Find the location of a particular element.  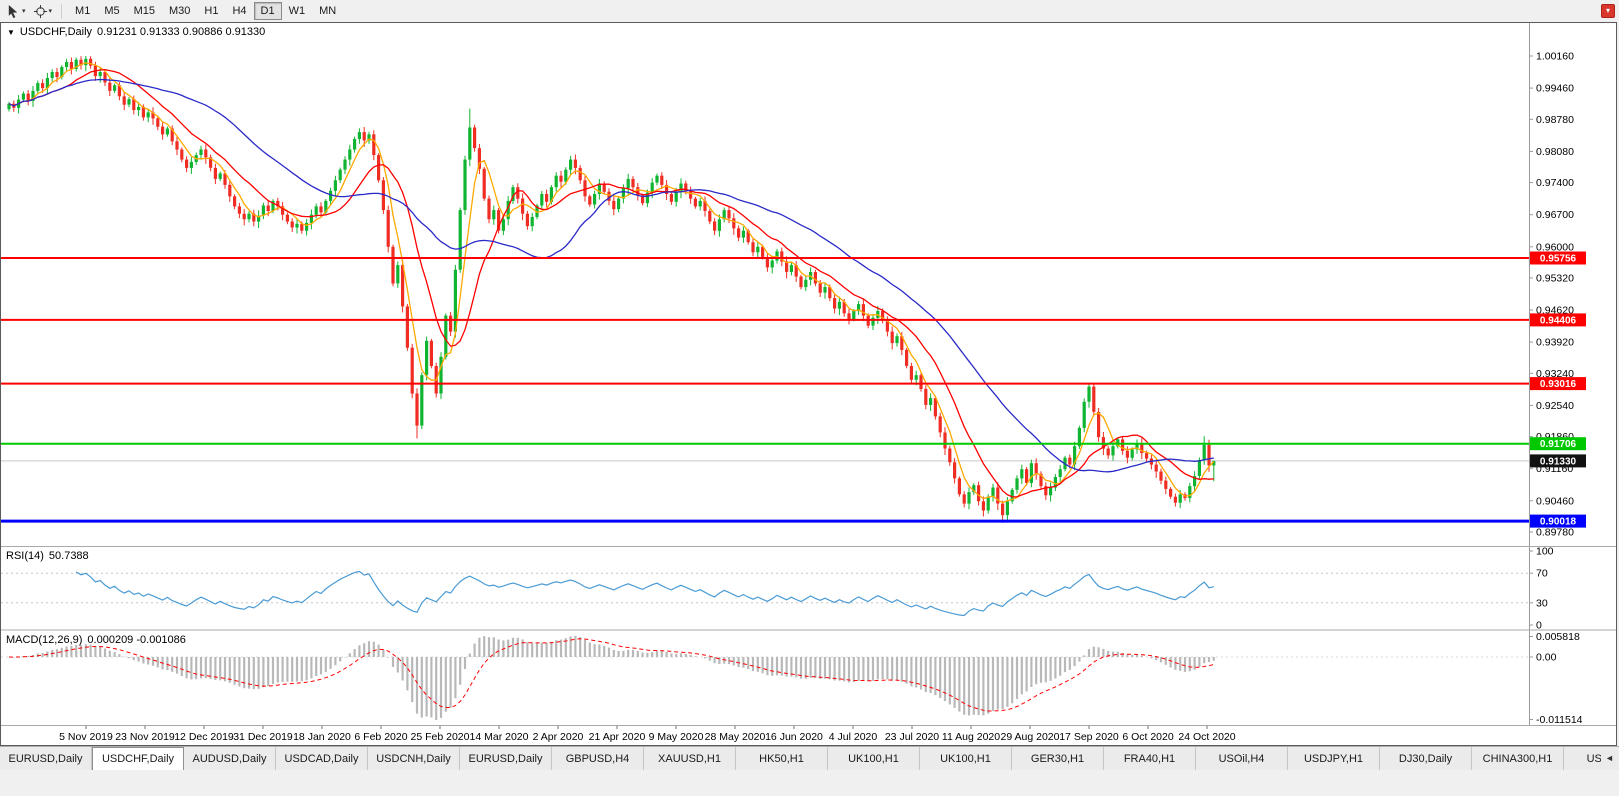

svg-text: 0.91706 is located at coordinates (1558, 444).